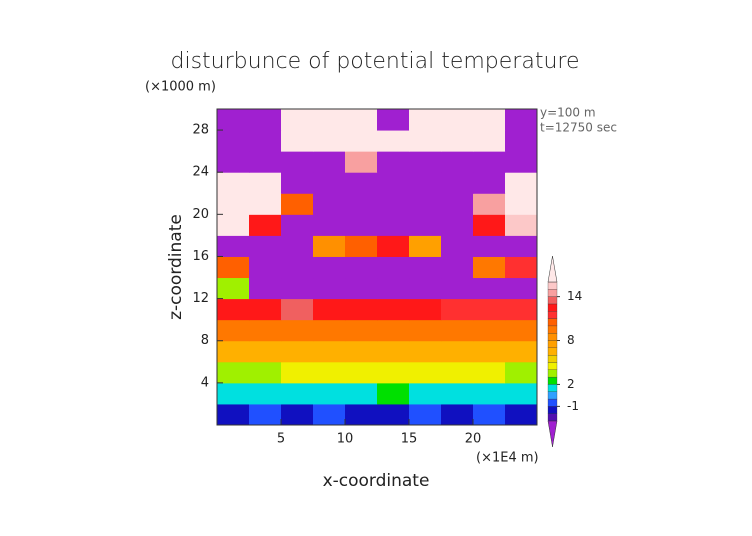 Image resolution: width=752 pixels, height=536 pixels. I want to click on y-unit: (×1000 m), so click(180, 87).